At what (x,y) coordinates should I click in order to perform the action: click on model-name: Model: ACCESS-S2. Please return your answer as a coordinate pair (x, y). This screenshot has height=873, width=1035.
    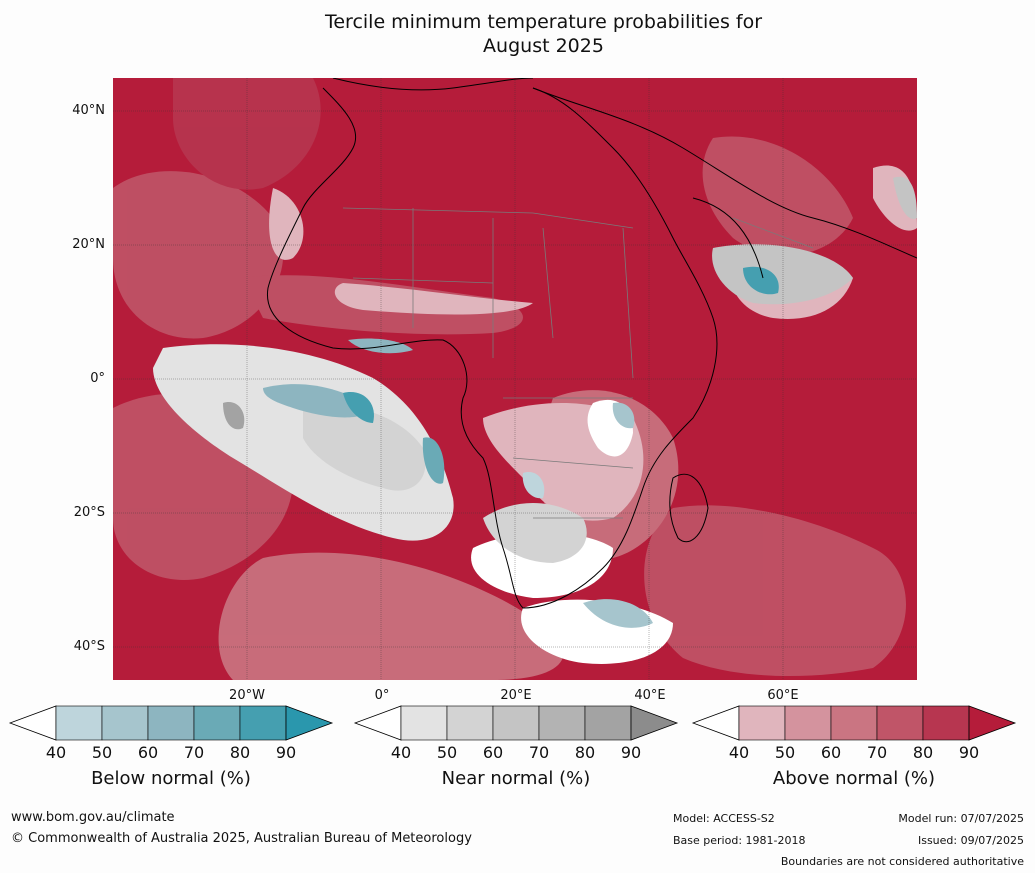
    Looking at the image, I should click on (724, 818).